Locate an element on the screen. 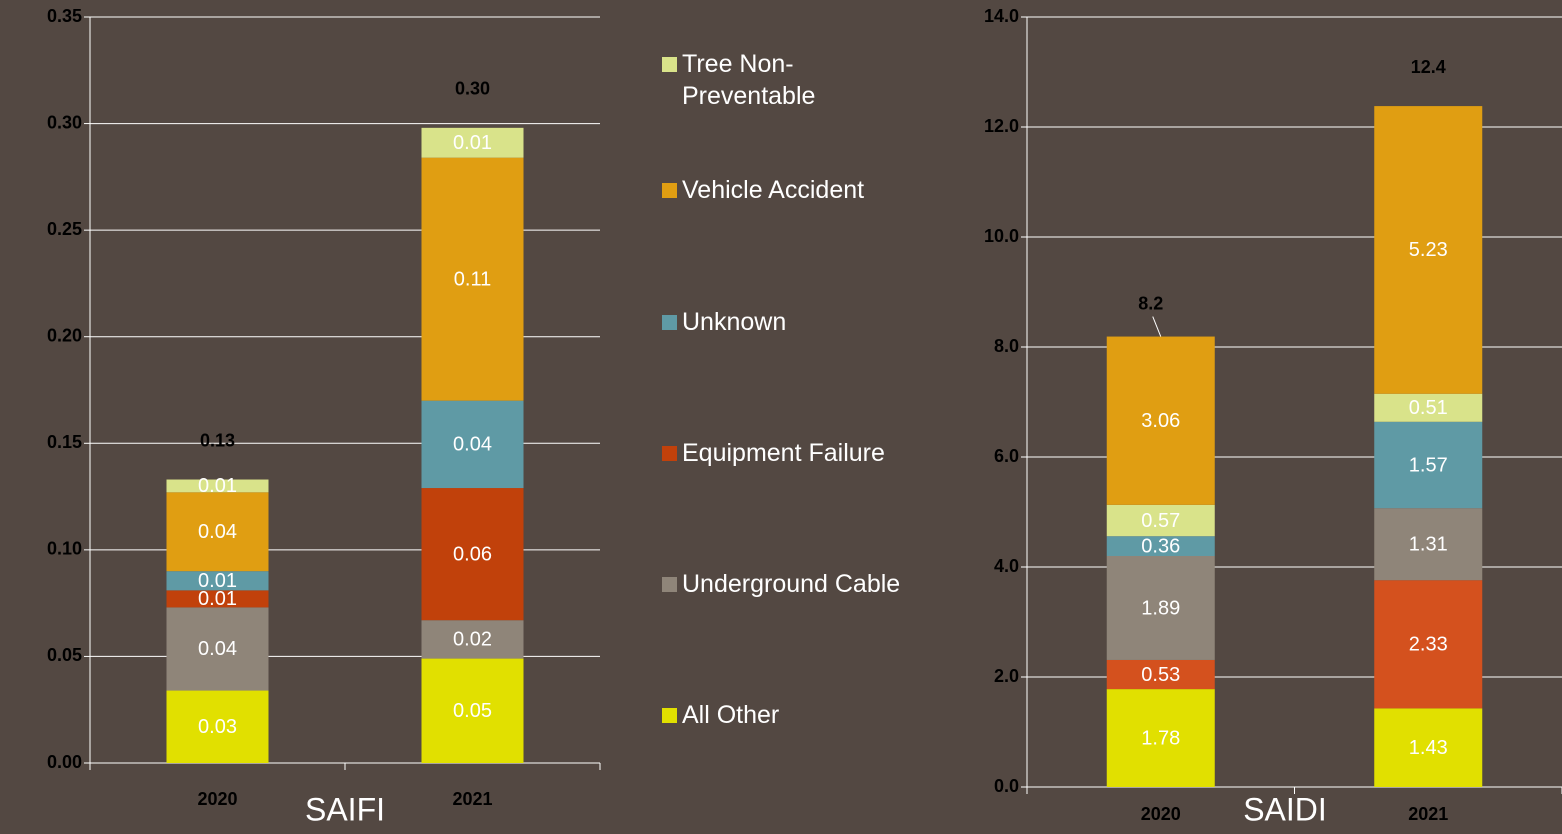 This screenshot has height=834, width=1562. data-label: 3.06 is located at coordinates (1160, 421).